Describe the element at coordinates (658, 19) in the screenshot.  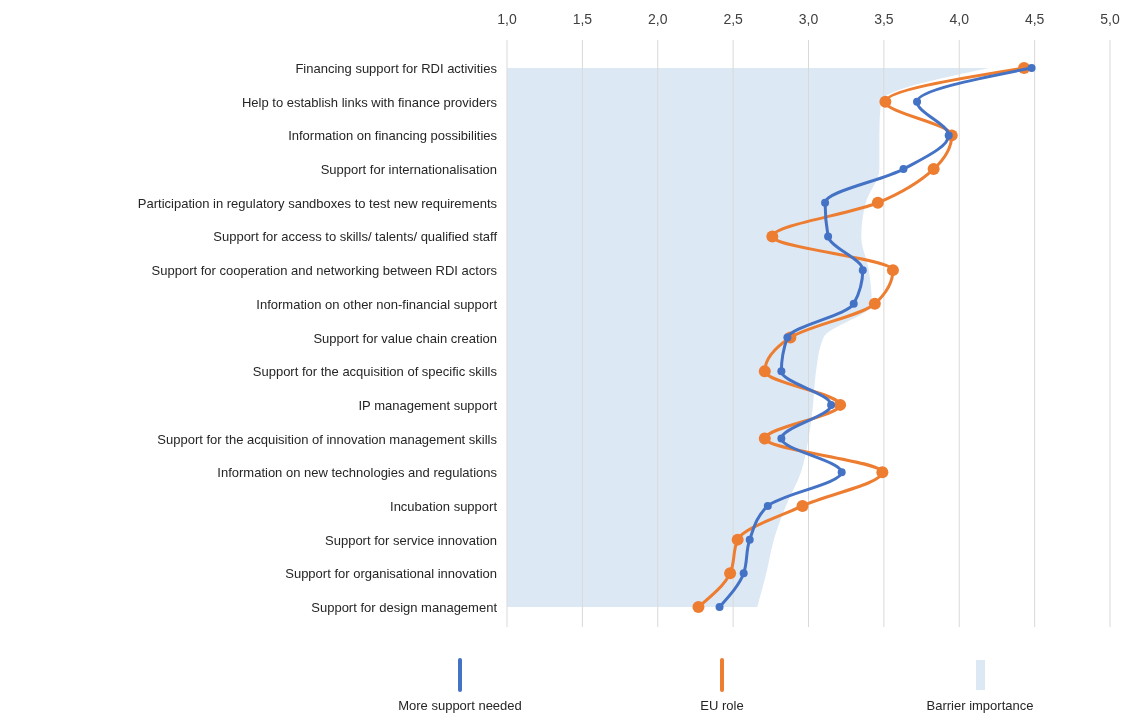
I see `x-tick-label: 2,0` at that location.